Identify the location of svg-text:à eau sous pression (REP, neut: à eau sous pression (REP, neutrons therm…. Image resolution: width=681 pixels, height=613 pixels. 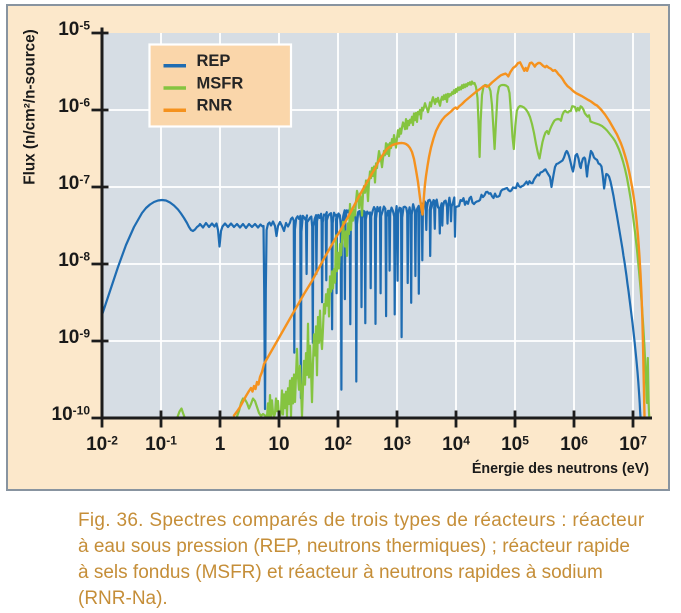
(354, 546).